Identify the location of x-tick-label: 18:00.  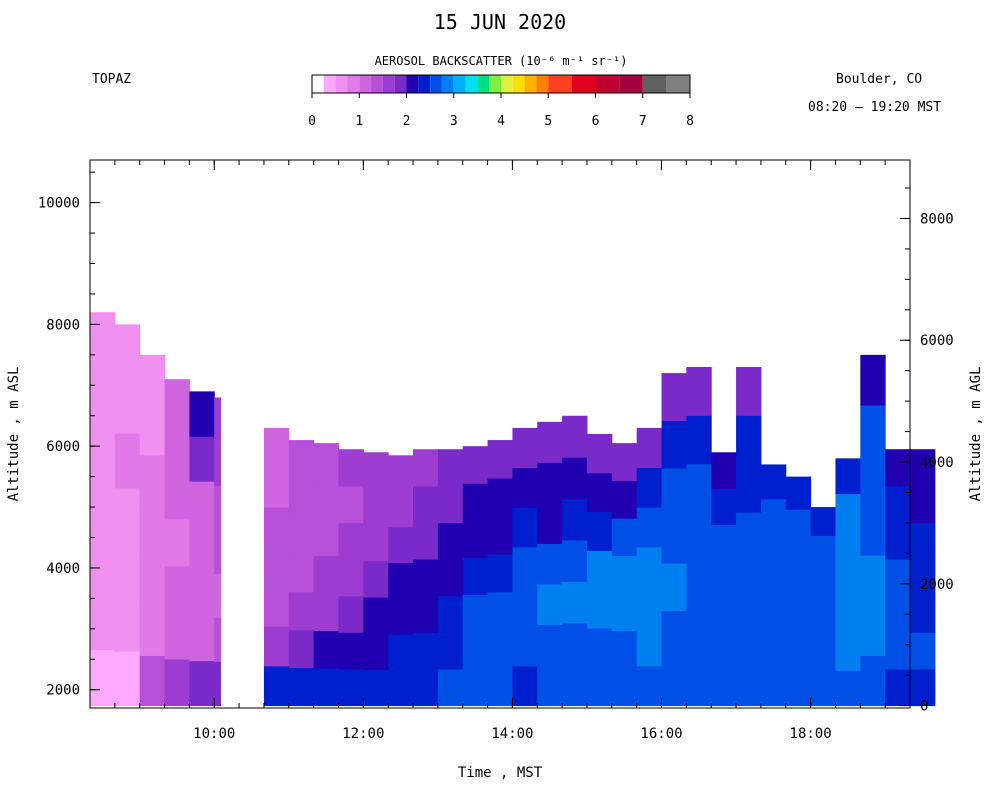
(811, 734).